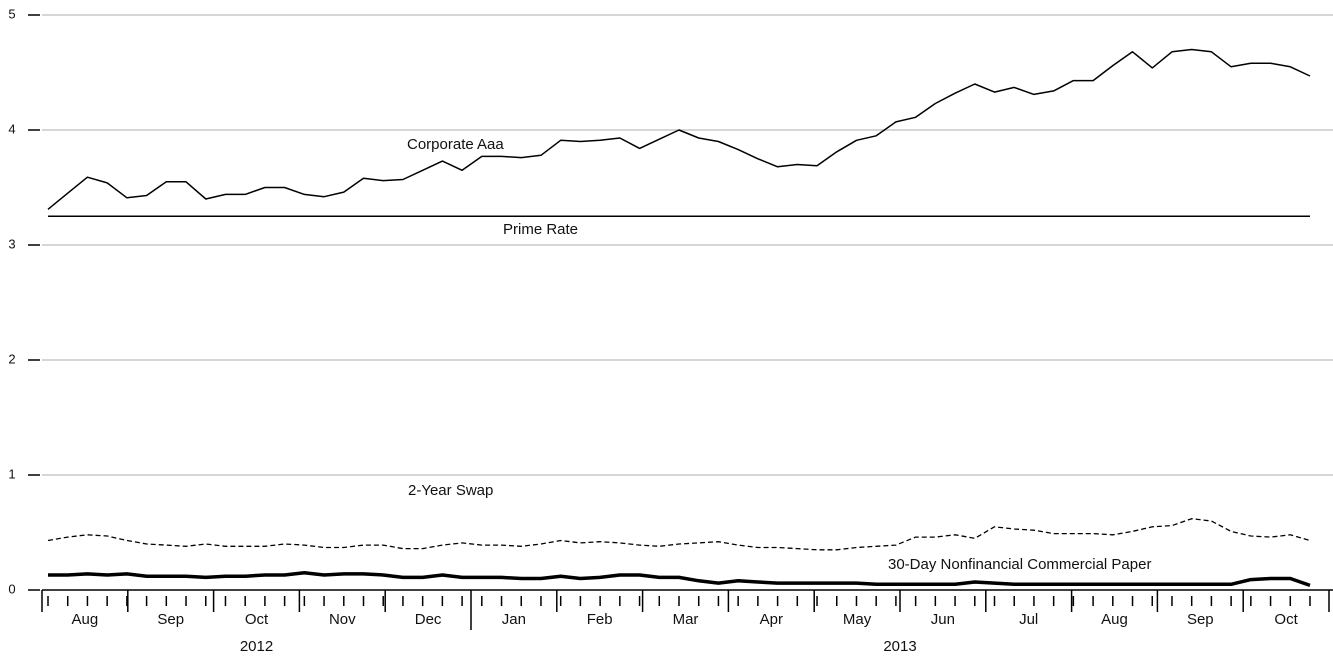 This screenshot has width=1333, height=660. I want to click on month-label: Mar, so click(686, 619).